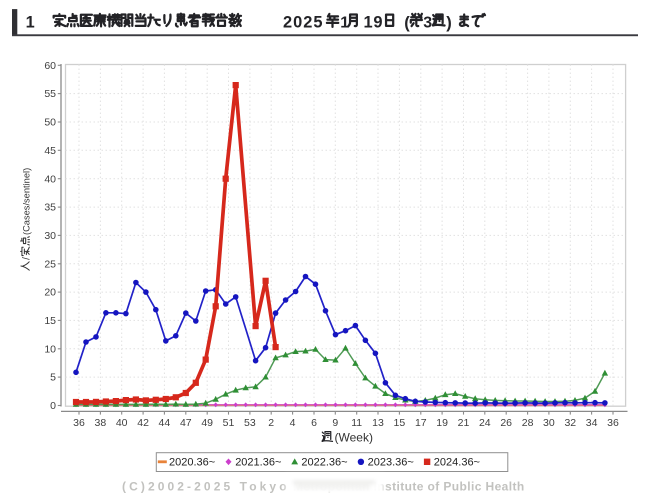  Describe the element at coordinates (206, 487) in the screenshot. I see `svg-text: (C)2002-2025 Tokyo` at that location.